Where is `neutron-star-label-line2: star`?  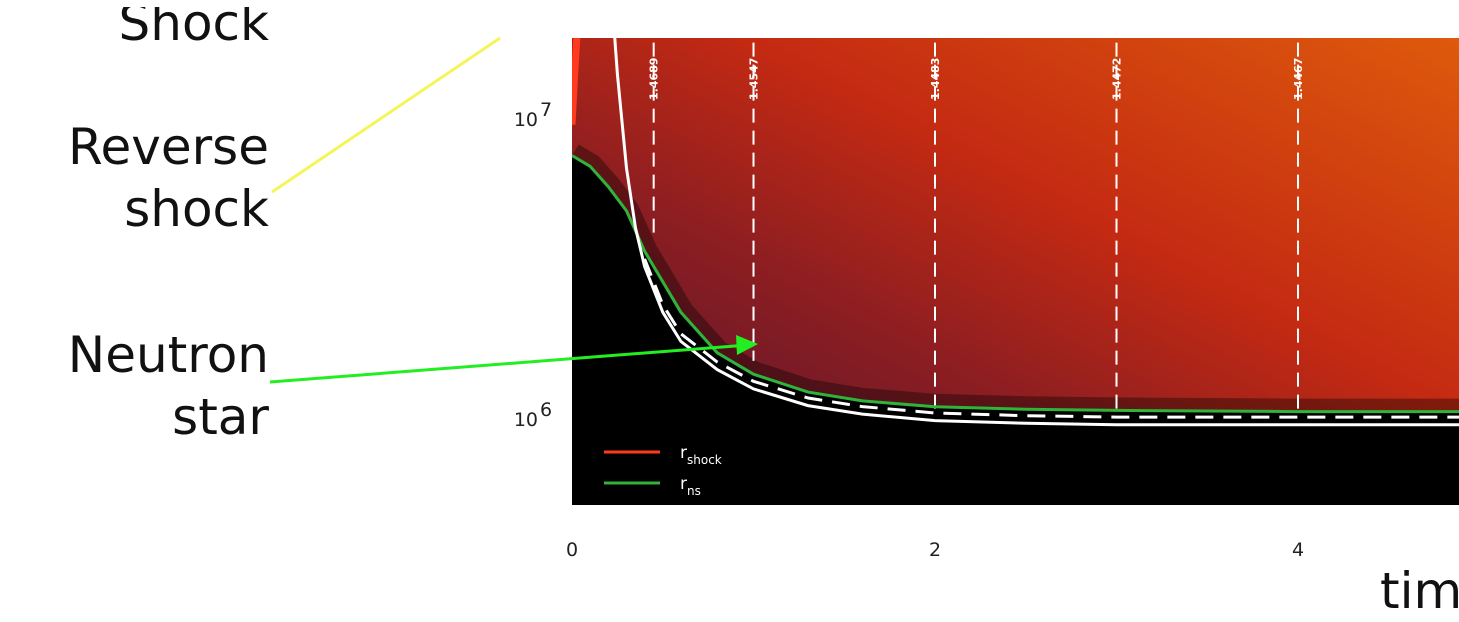 neutron-star-label-line2: star is located at coordinates (220, 417).